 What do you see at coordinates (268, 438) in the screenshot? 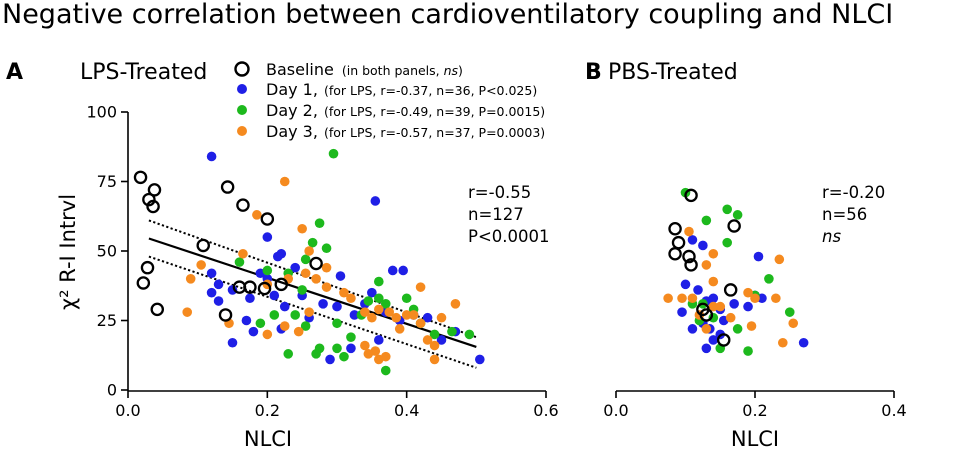
I see `panel-a-xlabel: NLCI` at bounding box center [268, 438].